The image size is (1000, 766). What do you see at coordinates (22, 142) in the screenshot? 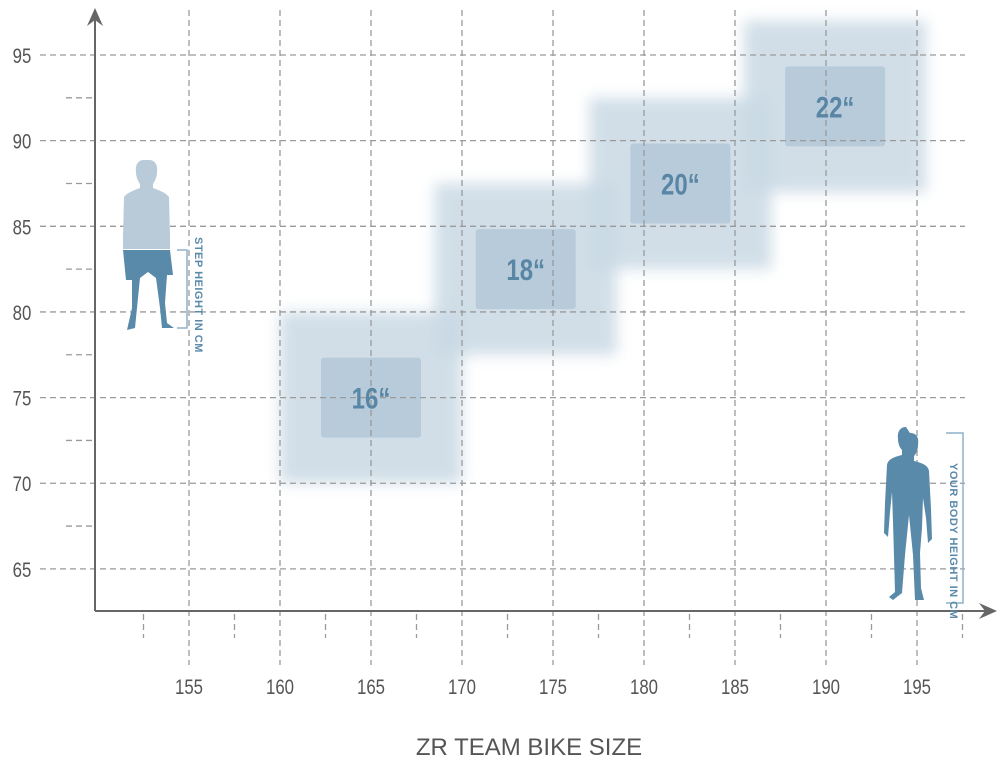
I see `y-tick-label: 90` at bounding box center [22, 142].